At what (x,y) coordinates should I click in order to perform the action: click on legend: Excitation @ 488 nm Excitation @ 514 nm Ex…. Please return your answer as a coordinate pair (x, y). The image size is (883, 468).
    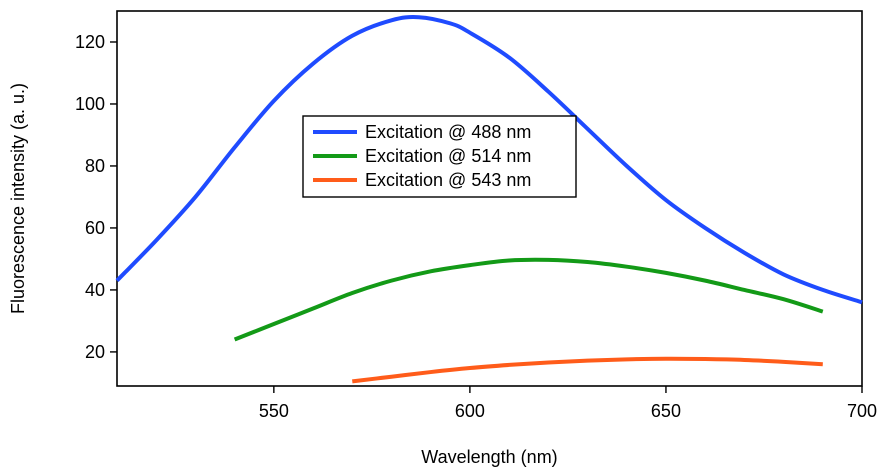
    Looking at the image, I should click on (439, 156).